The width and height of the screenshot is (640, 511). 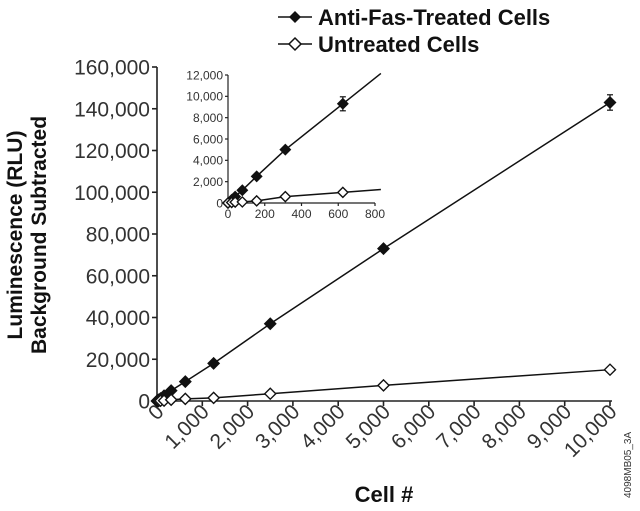 I want to click on x-tick-label: 7,000, so click(x=458, y=426).